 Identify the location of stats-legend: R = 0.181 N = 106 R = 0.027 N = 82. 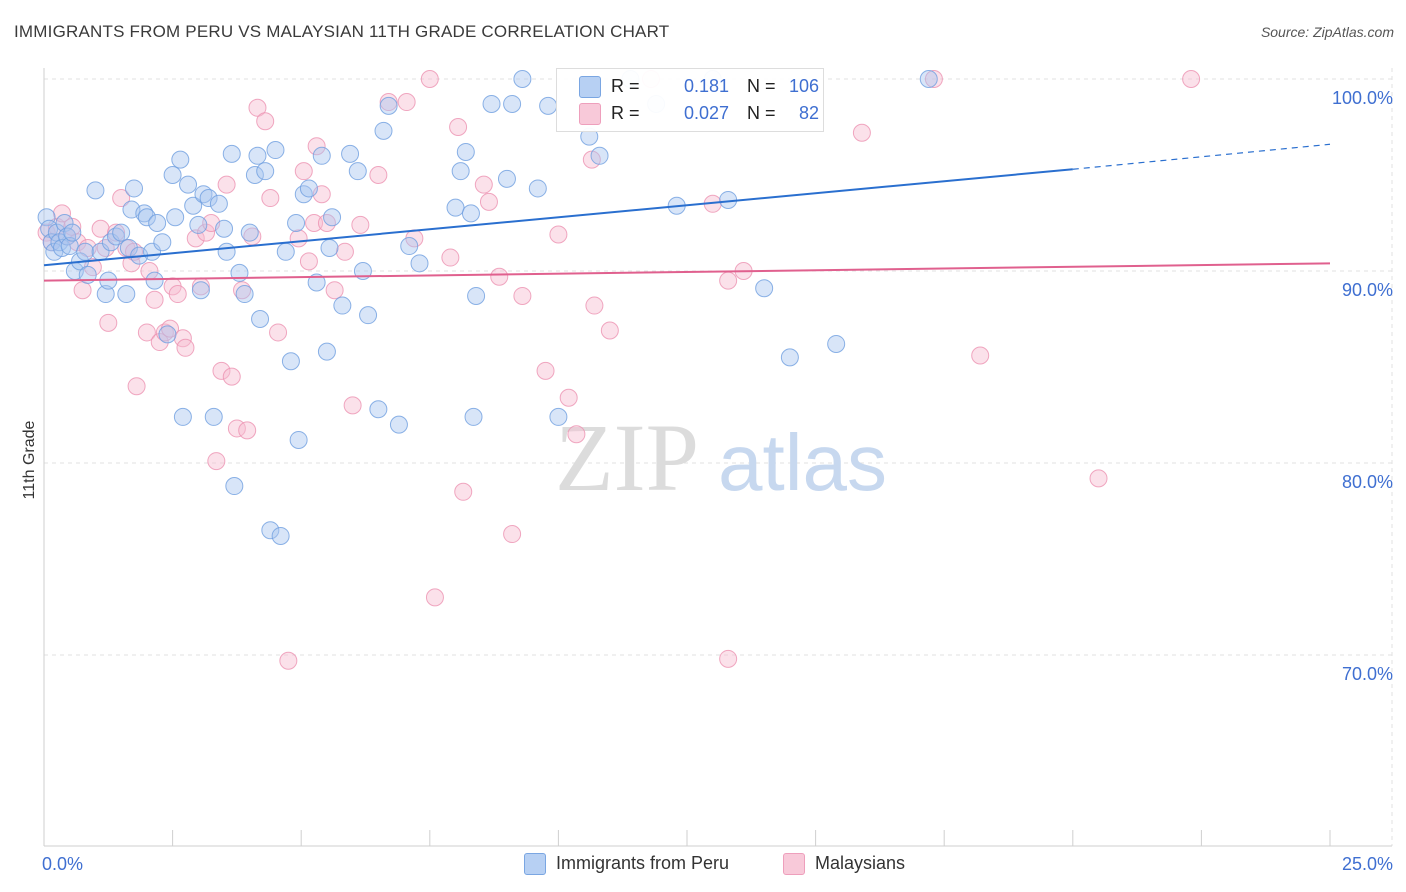
(690, 100).